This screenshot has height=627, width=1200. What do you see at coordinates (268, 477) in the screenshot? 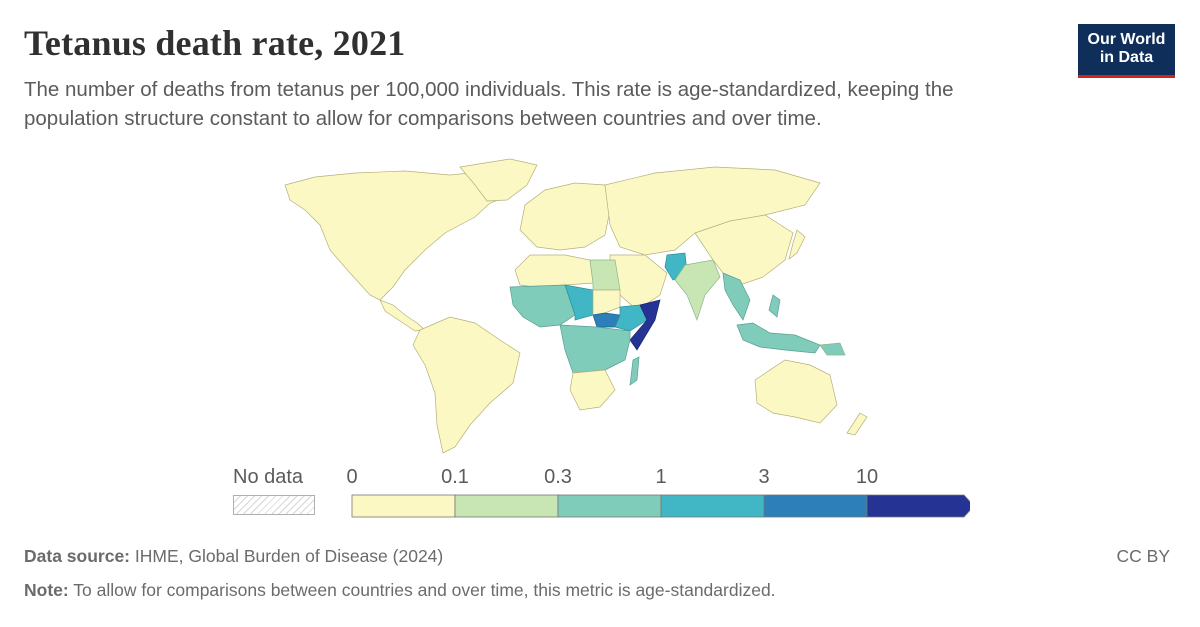
I see `legend-no-data-label: No data` at bounding box center [268, 477].